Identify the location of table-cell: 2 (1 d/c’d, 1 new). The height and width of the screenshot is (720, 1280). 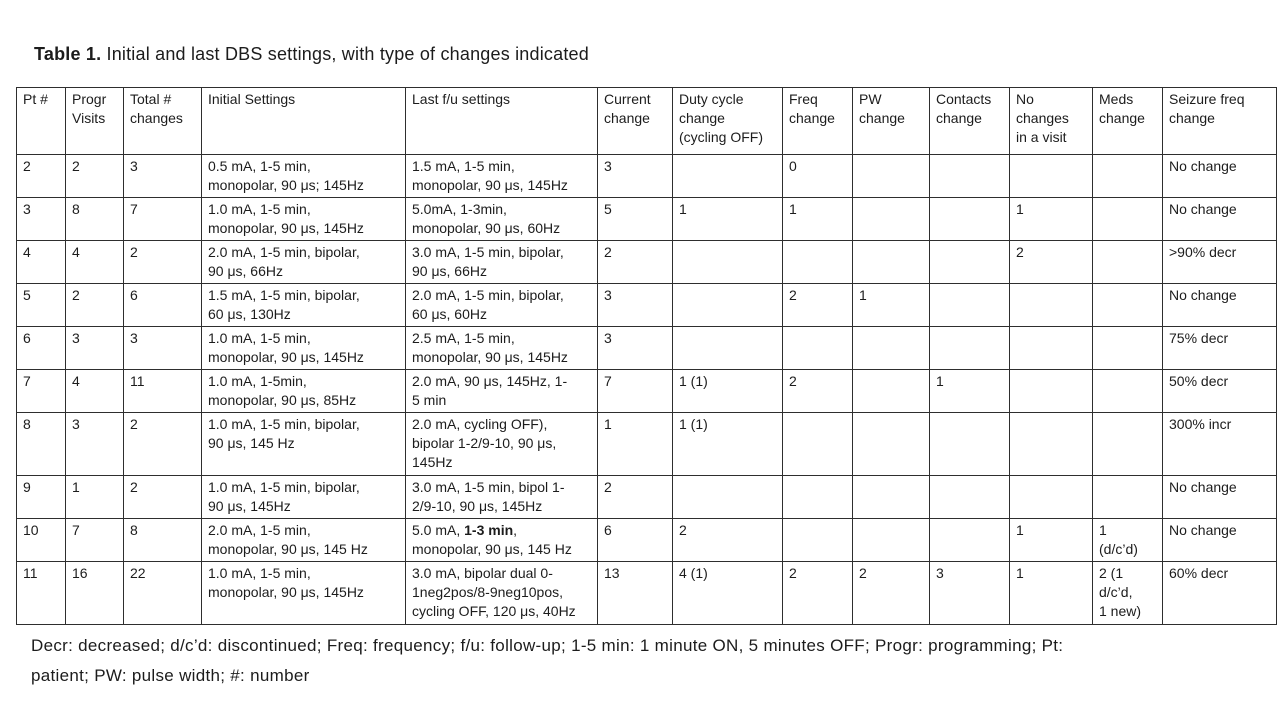
(1127, 593).